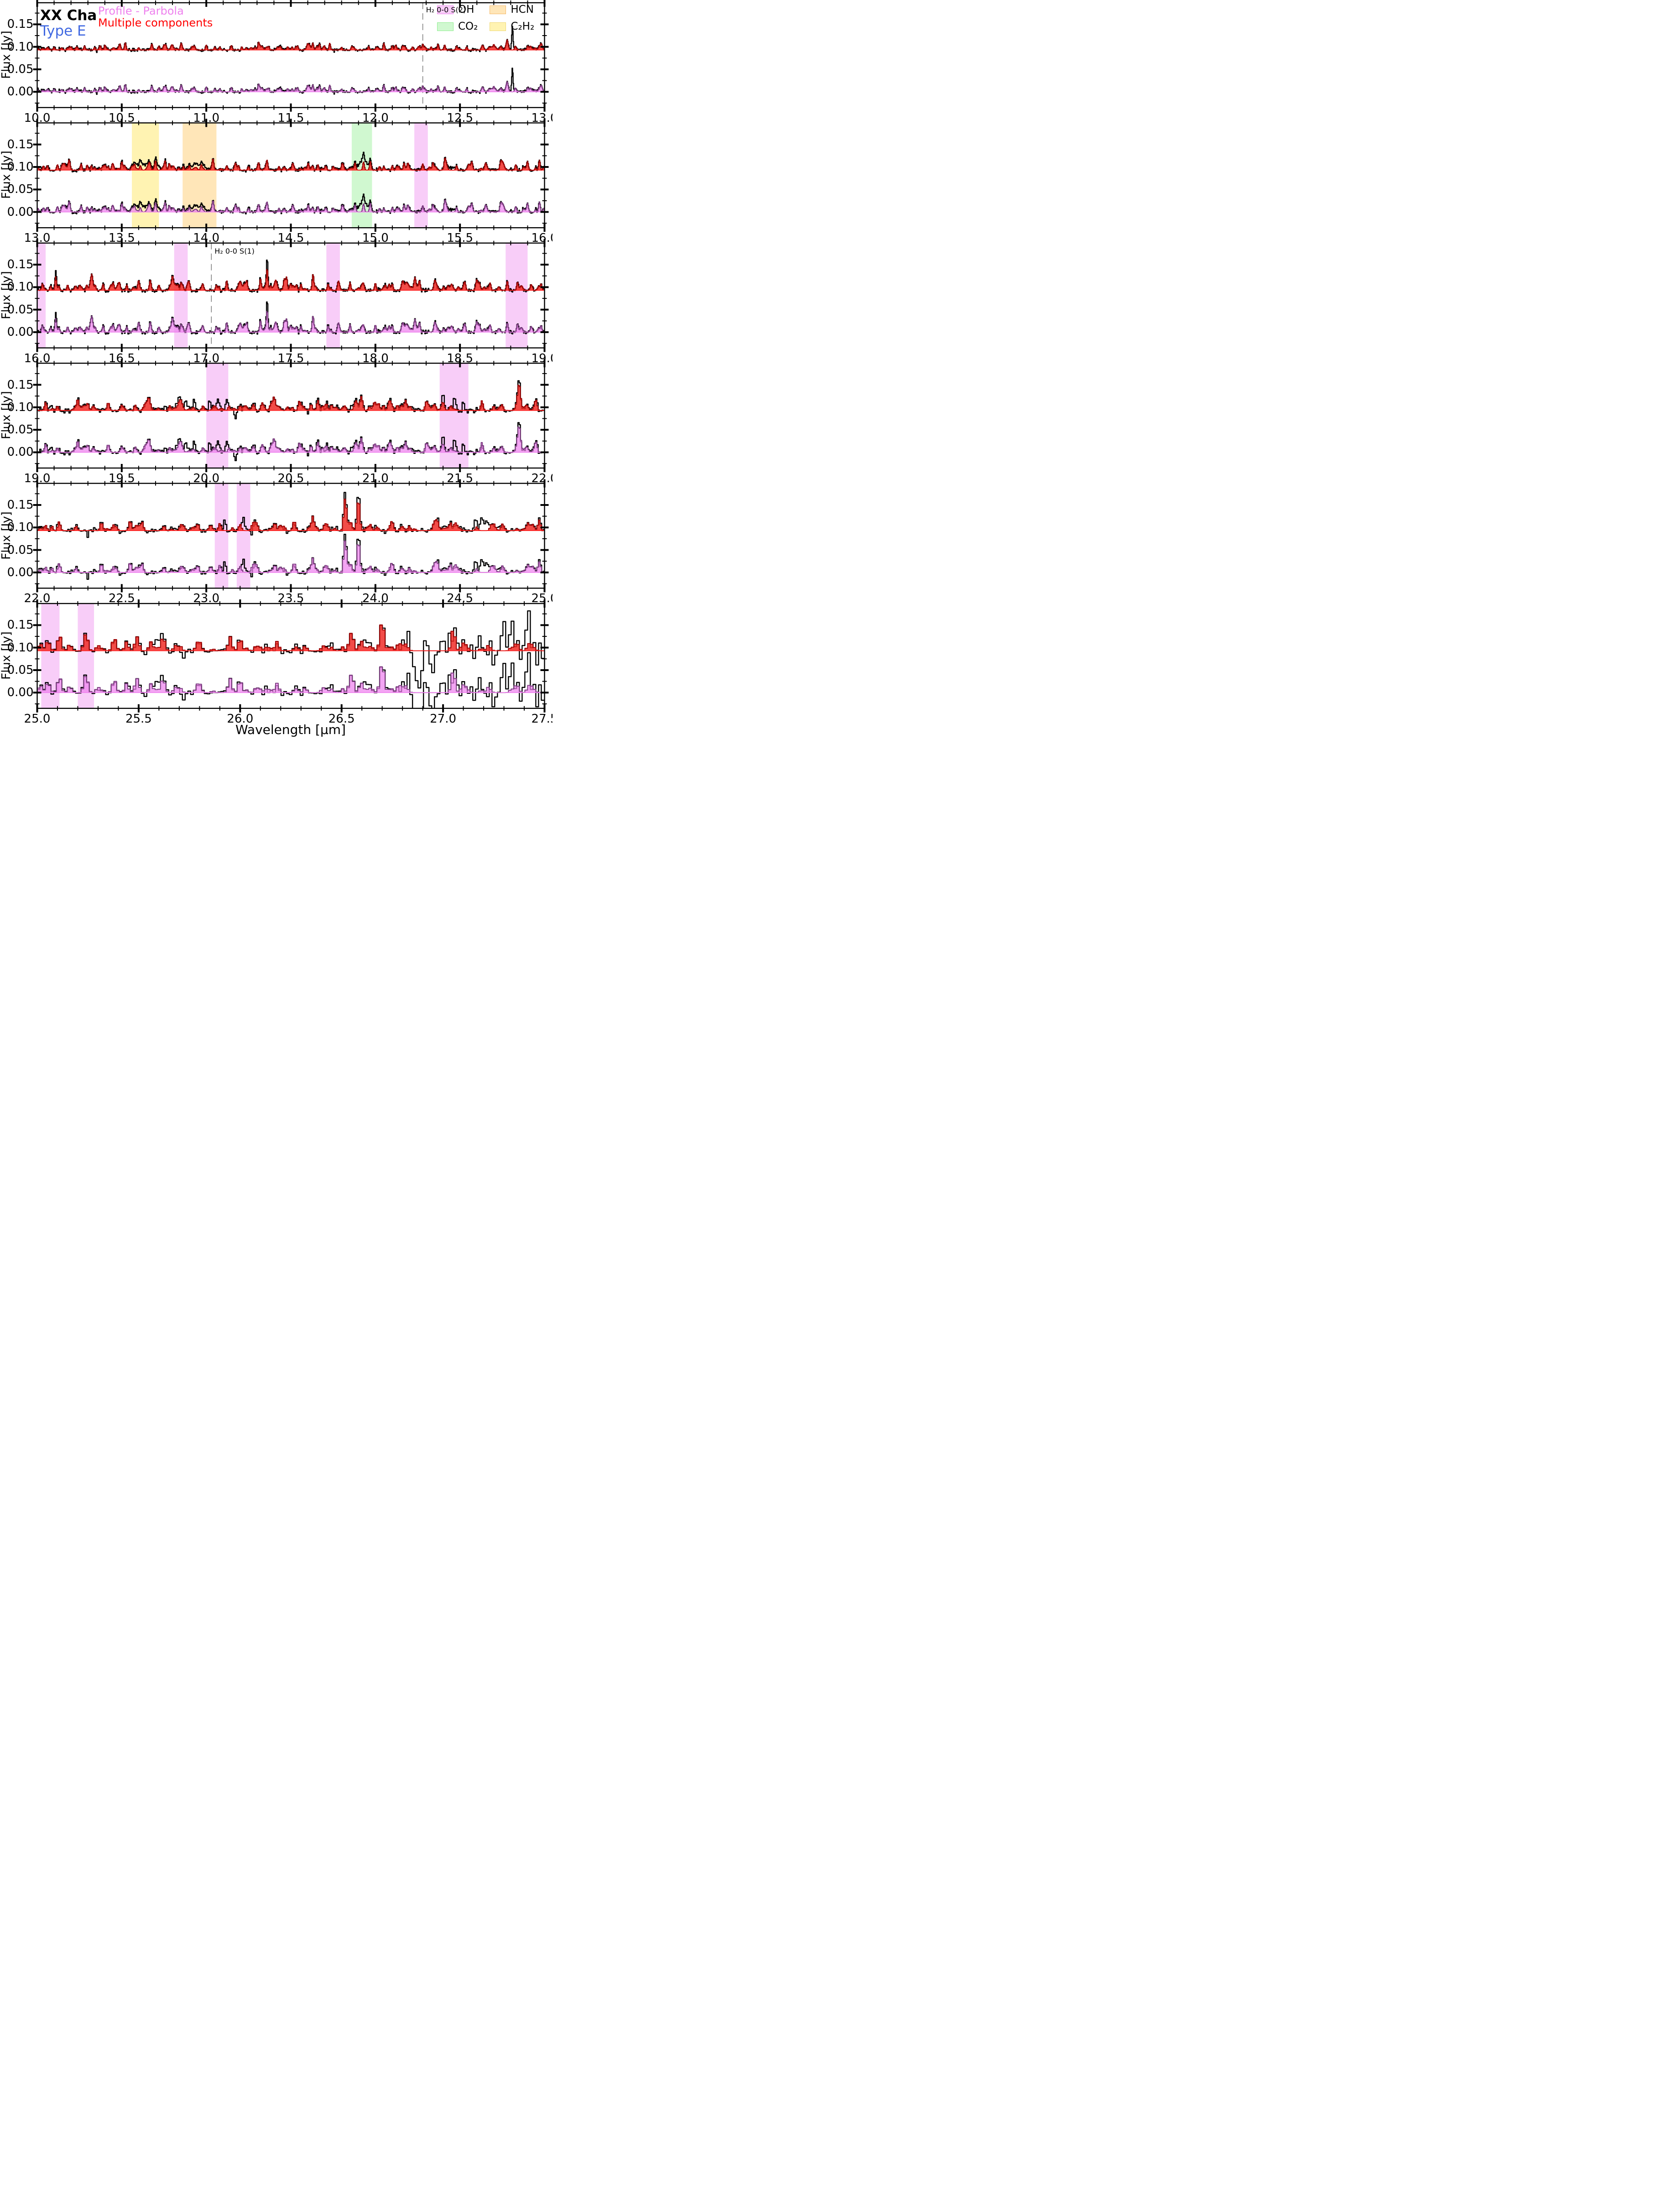  What do you see at coordinates (121, 238) in the screenshot?
I see `x-tick-label: 13.5` at bounding box center [121, 238].